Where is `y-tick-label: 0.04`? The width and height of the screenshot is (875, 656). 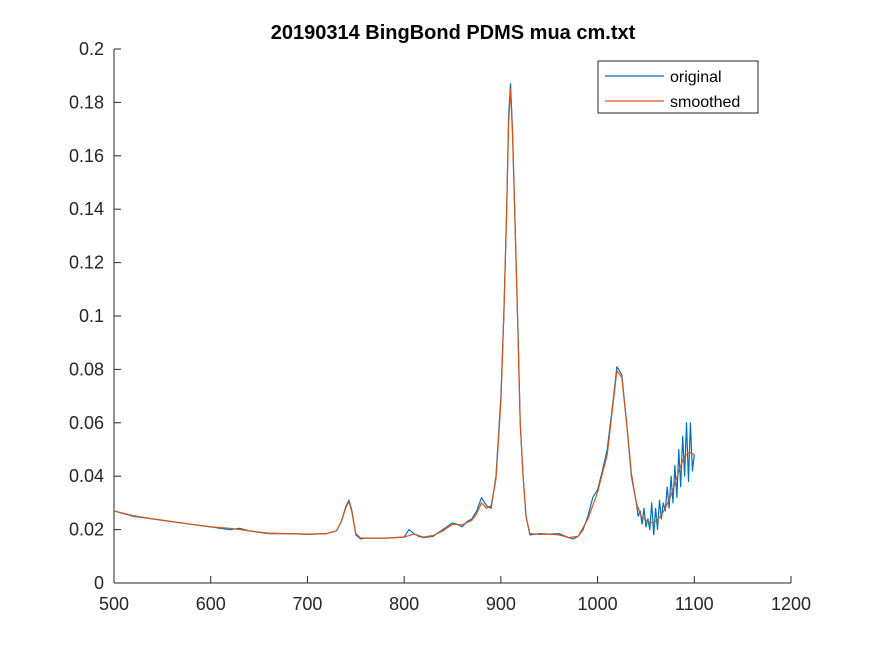 y-tick-label: 0.04 is located at coordinates (86, 476).